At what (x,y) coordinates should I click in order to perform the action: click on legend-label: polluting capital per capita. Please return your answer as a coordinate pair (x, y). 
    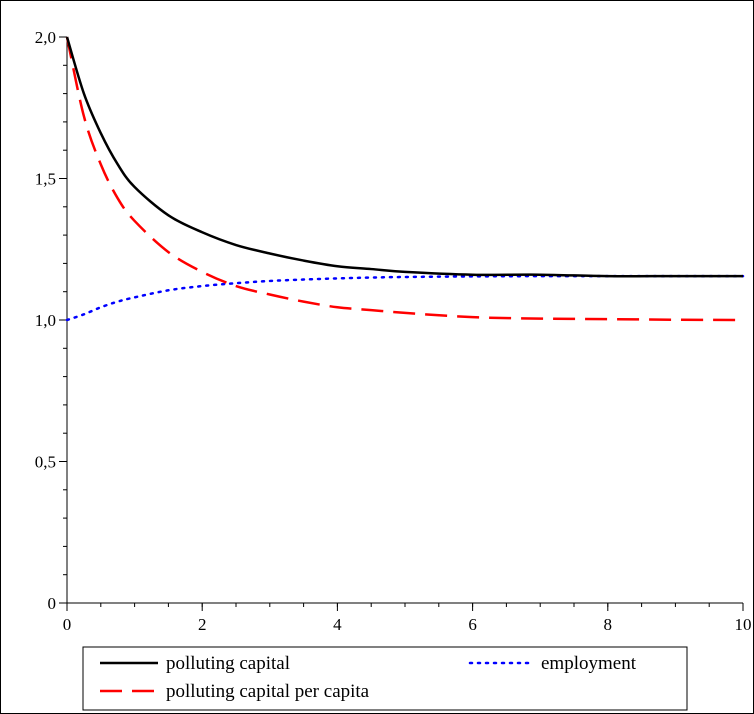
    Looking at the image, I should click on (268, 691).